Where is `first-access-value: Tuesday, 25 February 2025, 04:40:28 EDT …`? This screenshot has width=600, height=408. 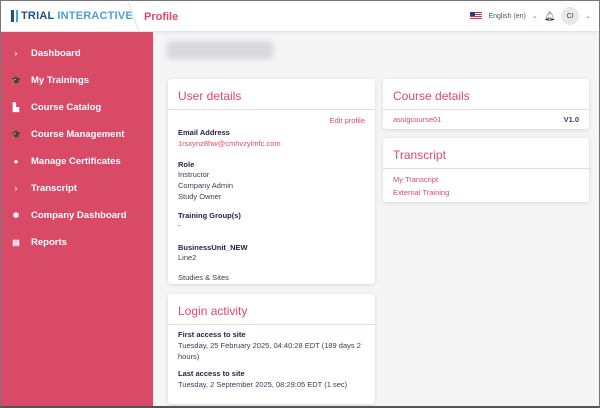 first-access-value: Tuesday, 25 February 2025, 04:40:28 EDT … is located at coordinates (269, 351).